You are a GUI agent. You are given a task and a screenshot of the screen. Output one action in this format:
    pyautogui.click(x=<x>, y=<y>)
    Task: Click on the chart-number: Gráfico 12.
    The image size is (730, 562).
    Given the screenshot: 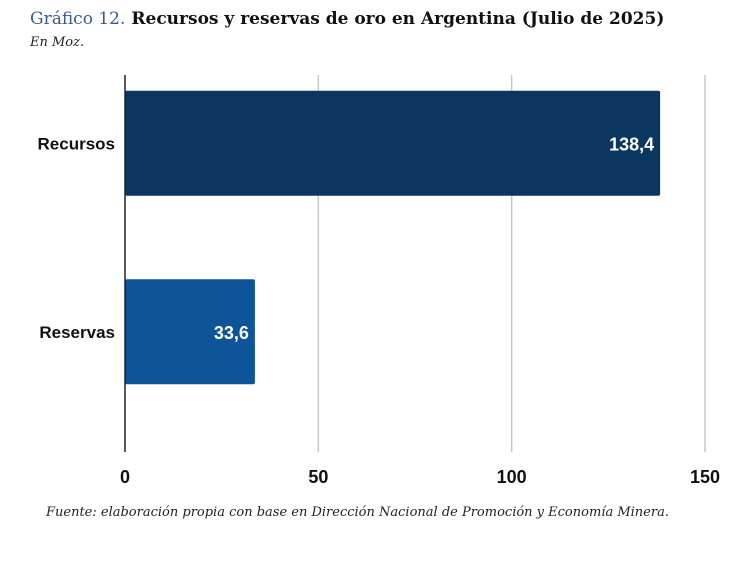 What is the action you would take?
    pyautogui.click(x=78, y=19)
    